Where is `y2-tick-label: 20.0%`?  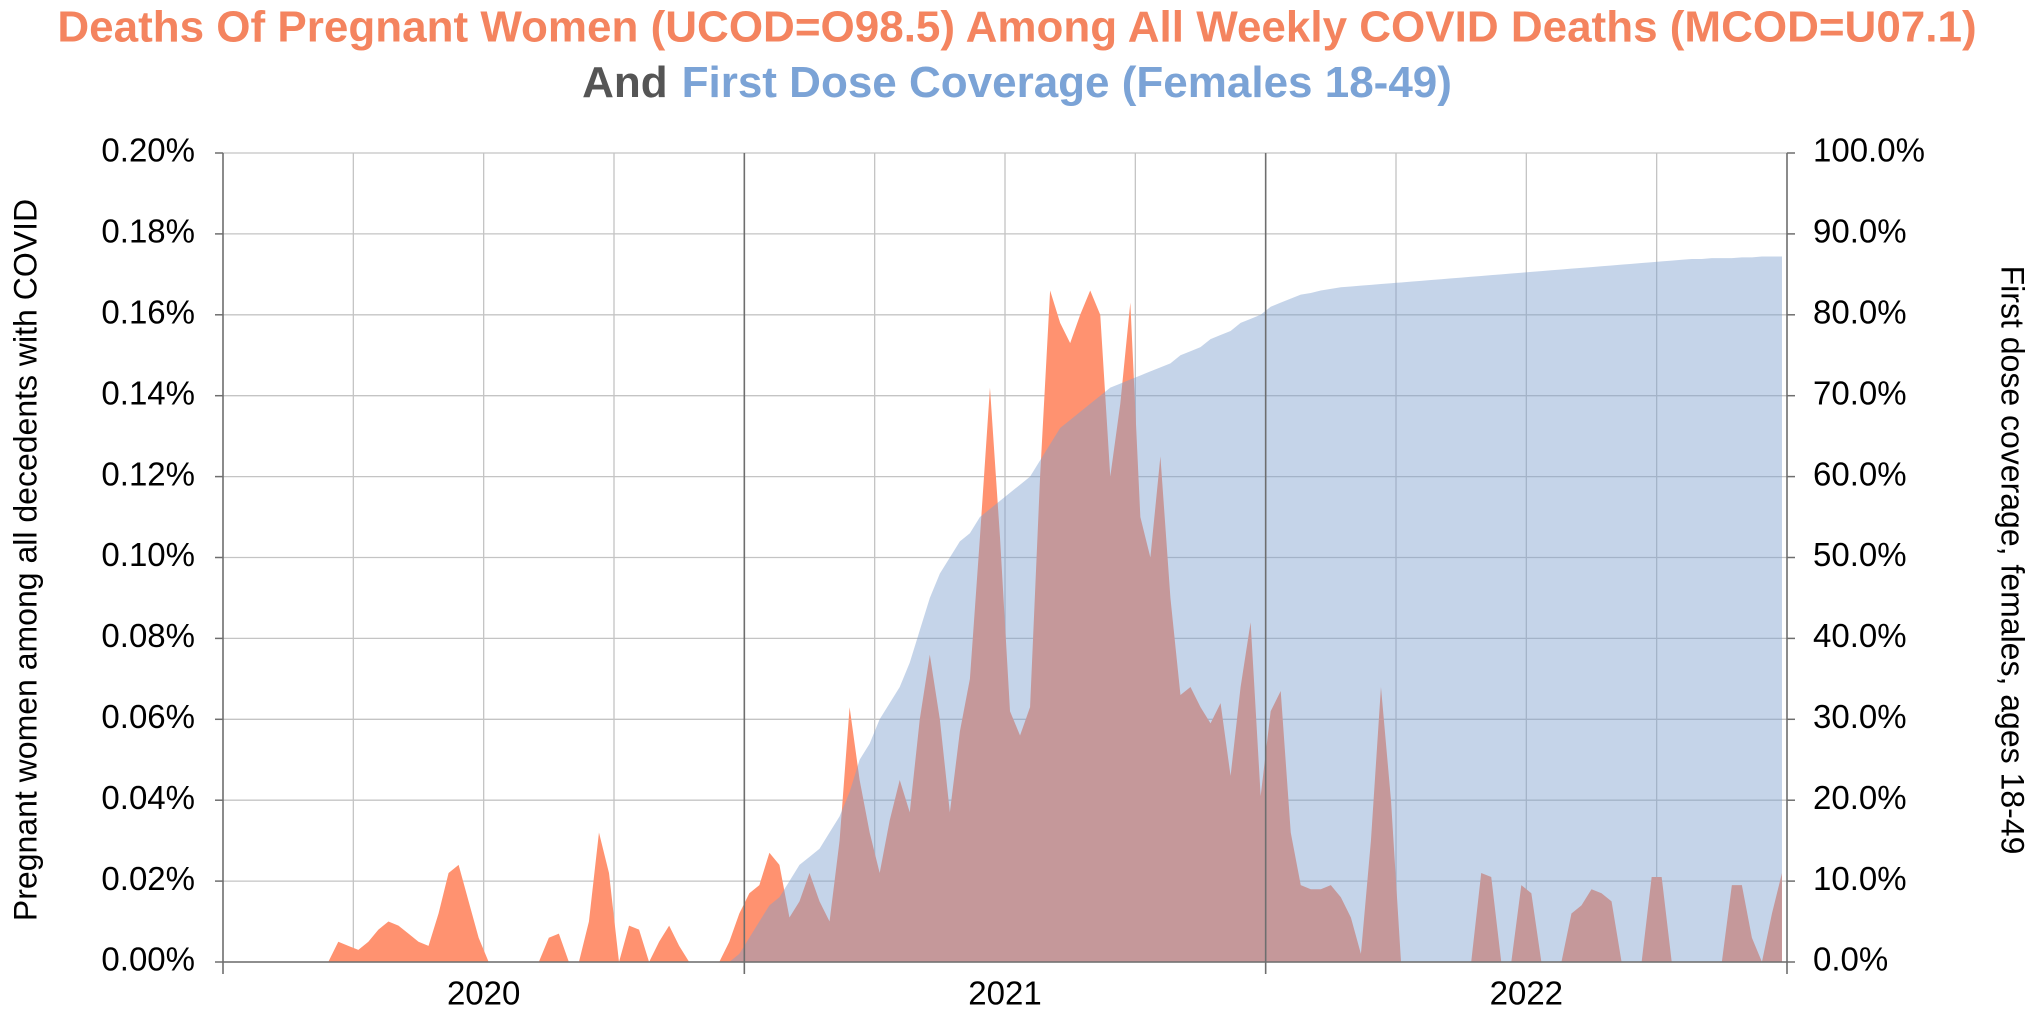
y2-tick-label: 20.0% is located at coordinates (1860, 797).